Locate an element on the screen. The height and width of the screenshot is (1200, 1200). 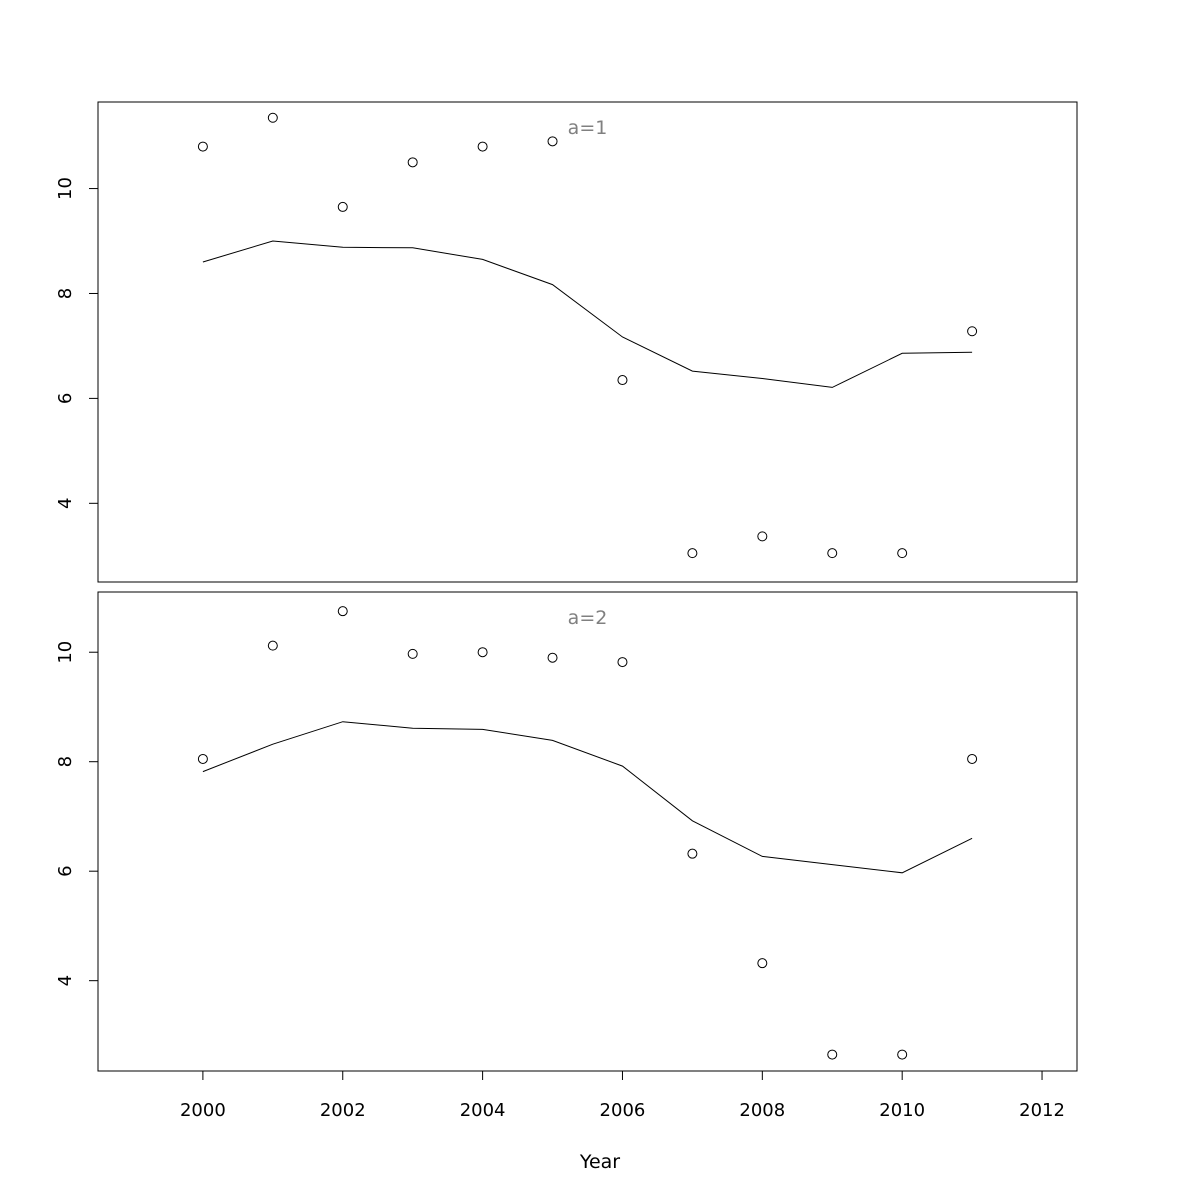
x-tick-label: 2006 is located at coordinates (623, 1110).